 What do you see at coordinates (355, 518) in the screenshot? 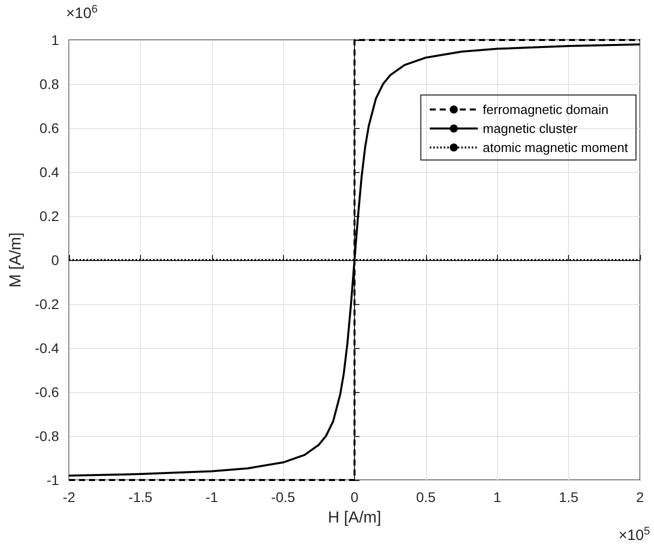
I see `x-axis-title: H [A/m]` at bounding box center [355, 518].